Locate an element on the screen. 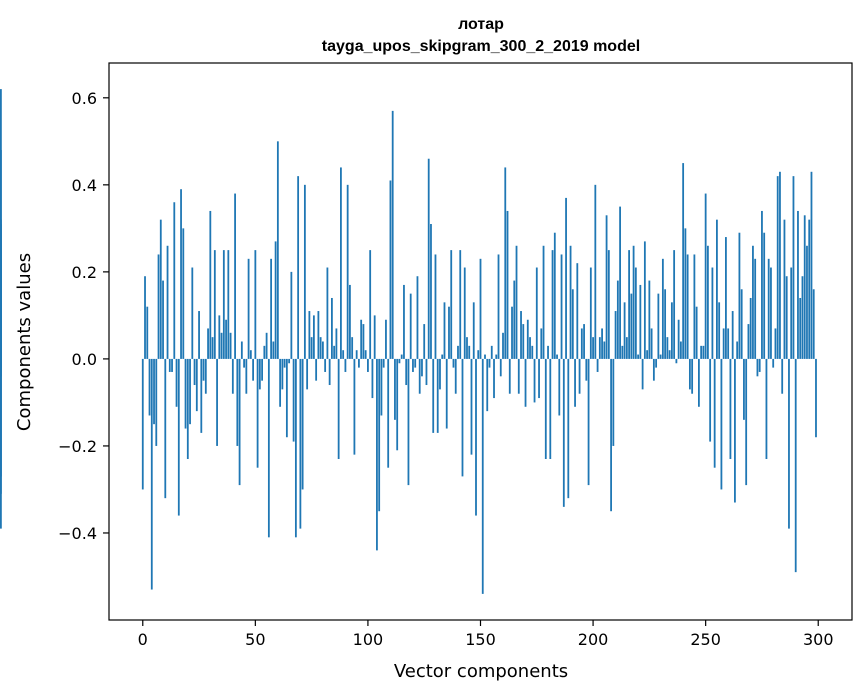 The width and height of the screenshot is (867, 696). x-axis-label: Vector components is located at coordinates (481, 671).